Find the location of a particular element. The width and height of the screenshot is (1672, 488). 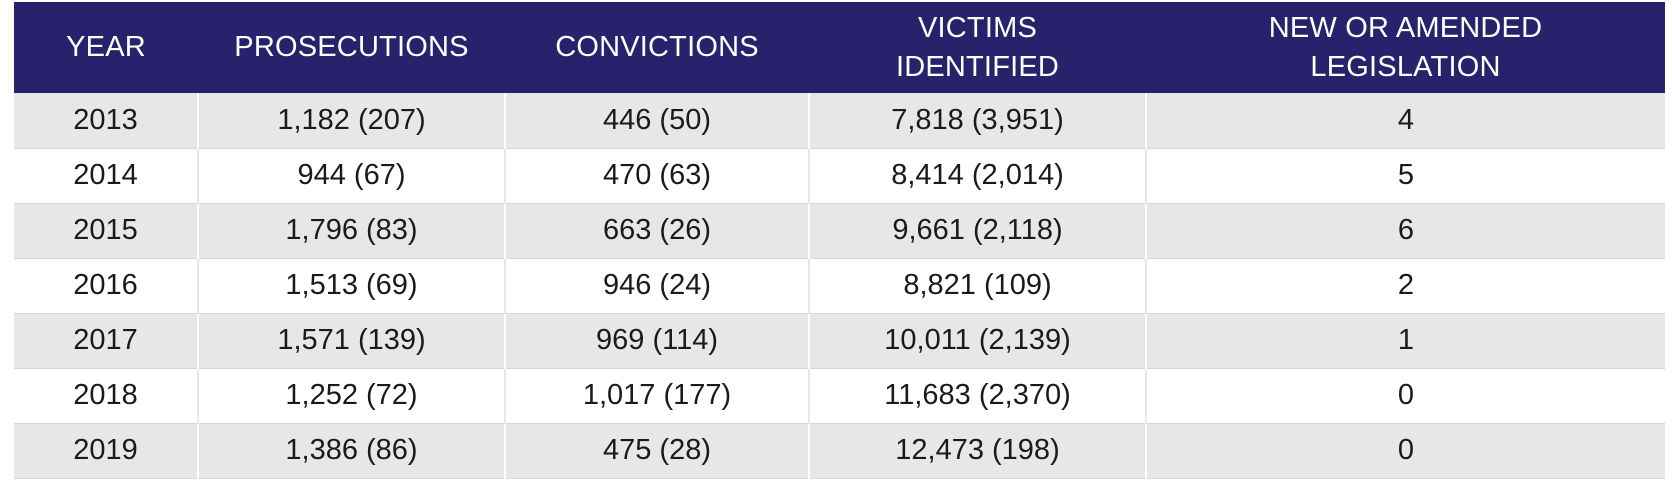

table-row: 2017 1,571 (139) 969 (114) 10,011 (2,139) 1 is located at coordinates (839, 341).